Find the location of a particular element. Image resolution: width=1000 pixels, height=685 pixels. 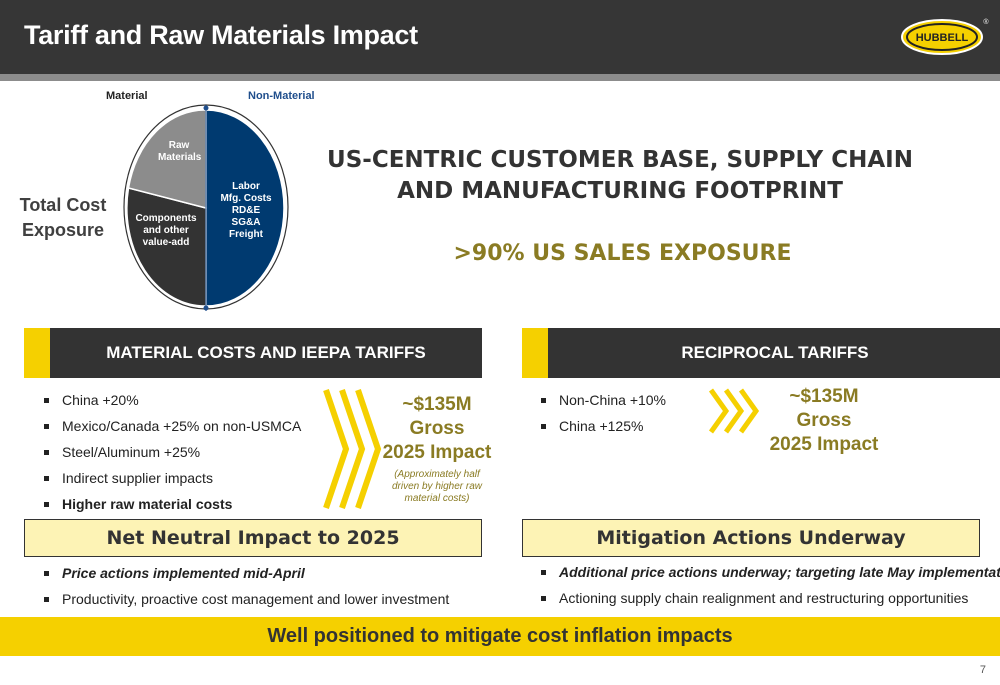

pie-slice-raw-materials is located at coordinates (167, 159).